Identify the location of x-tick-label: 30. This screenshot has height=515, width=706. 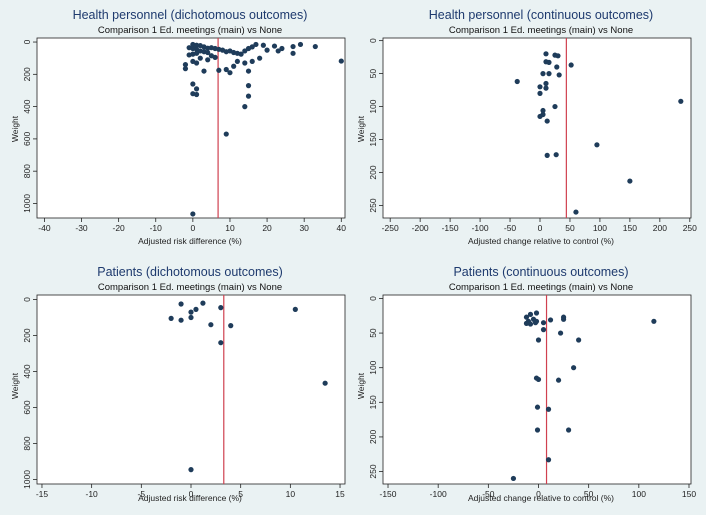
(304, 228).